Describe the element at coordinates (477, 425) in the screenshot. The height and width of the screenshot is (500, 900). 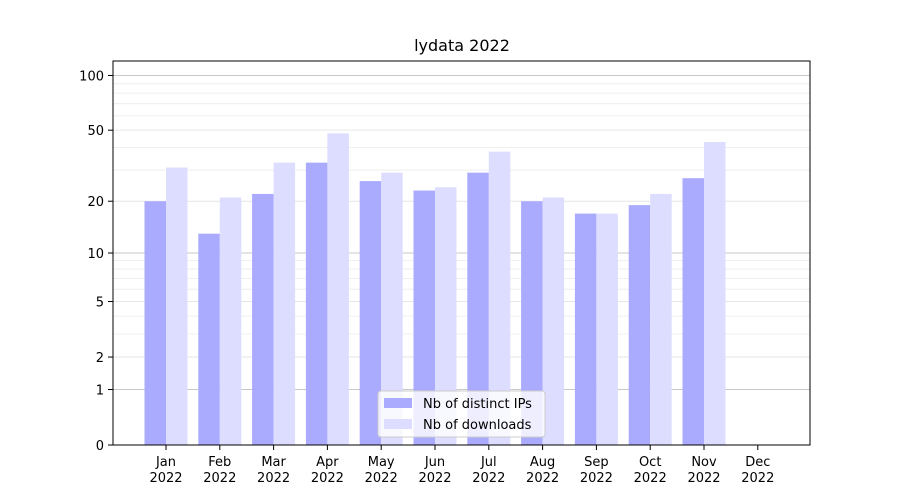
I see `legend-label: Nb of downloads` at that location.